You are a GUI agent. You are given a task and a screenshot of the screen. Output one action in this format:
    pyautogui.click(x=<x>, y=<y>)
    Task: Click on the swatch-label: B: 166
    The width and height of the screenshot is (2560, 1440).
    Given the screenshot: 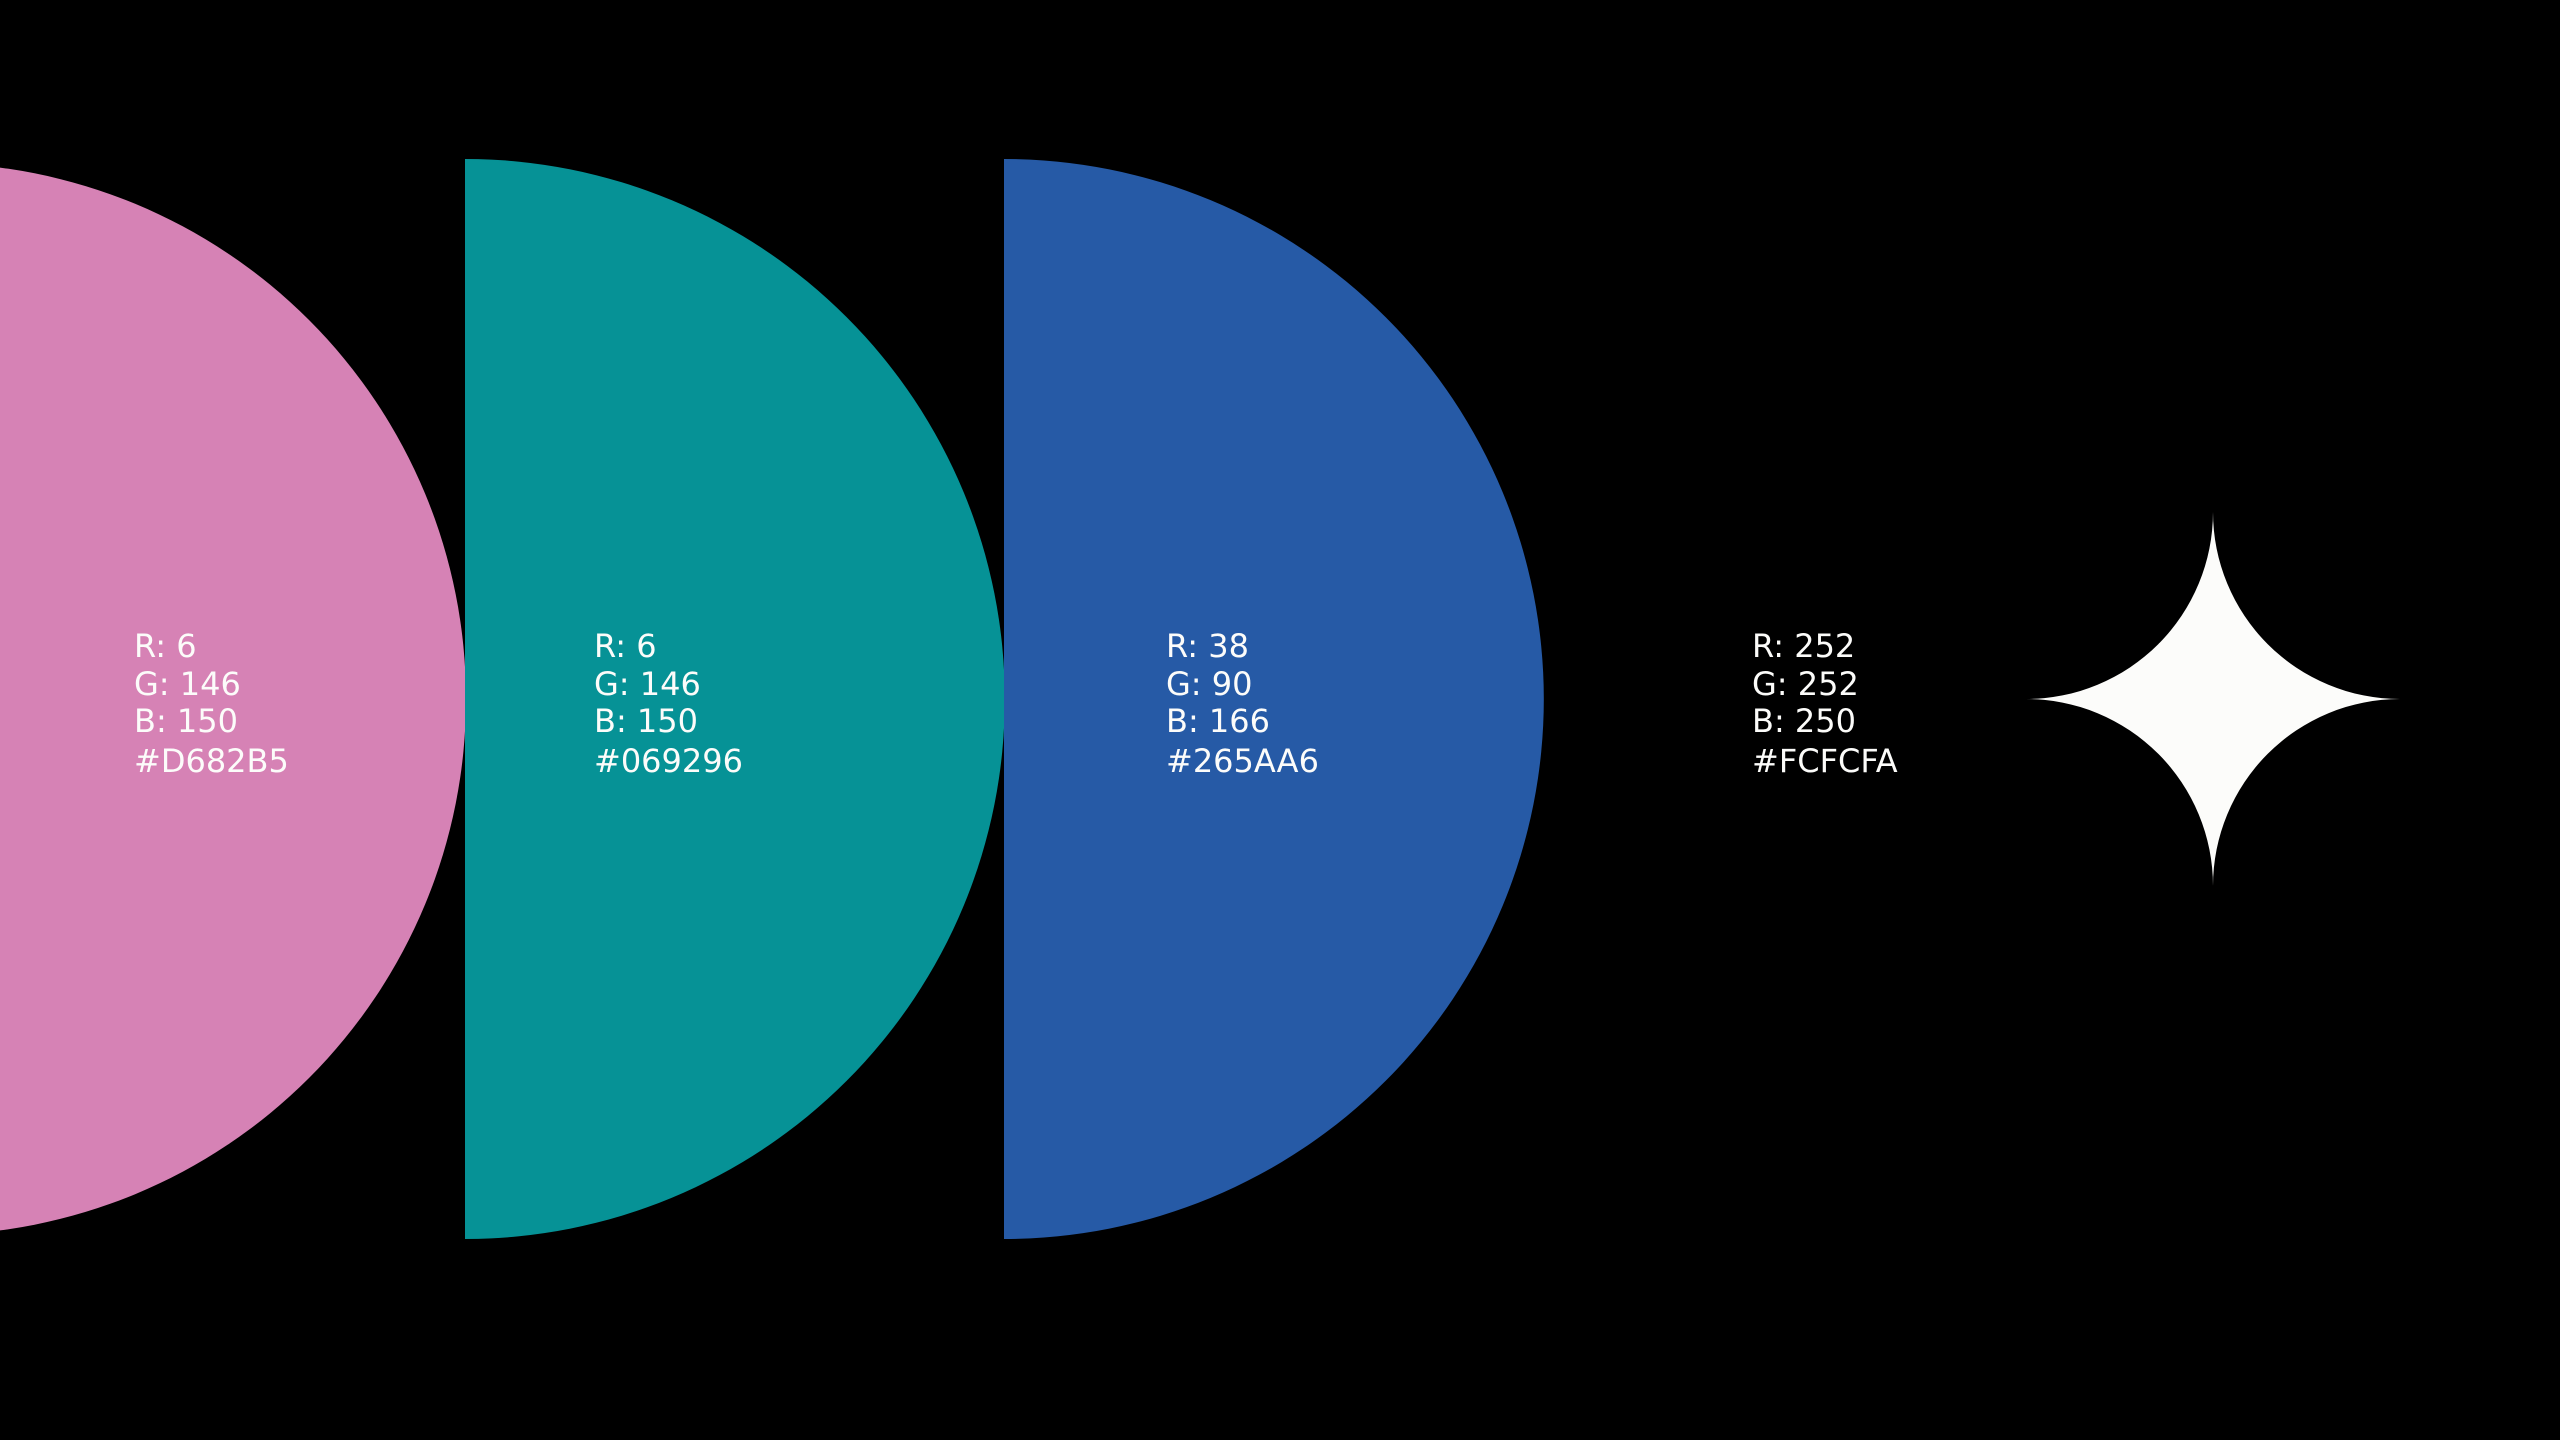 What is the action you would take?
    pyautogui.click(x=1218, y=721)
    